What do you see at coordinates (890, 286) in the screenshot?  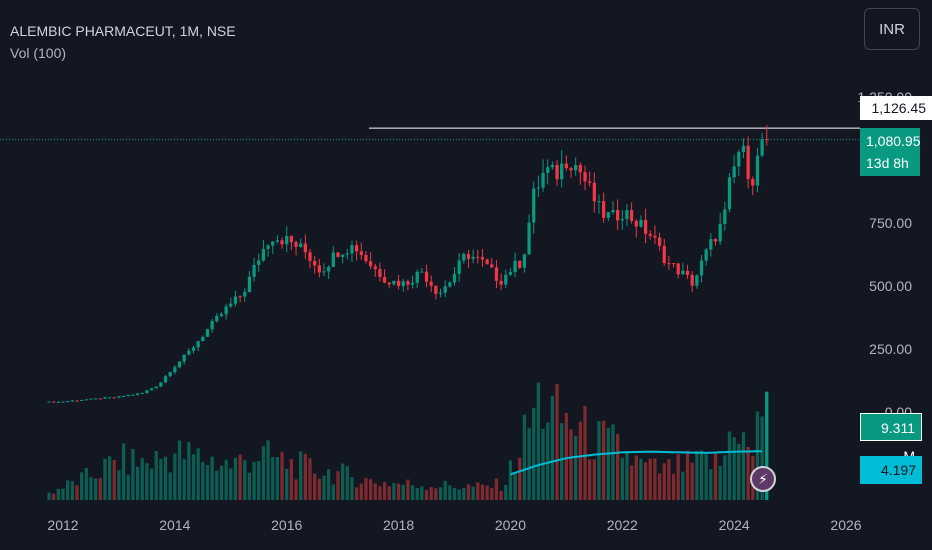 I see `price-tick-label: 500.00` at bounding box center [890, 286].